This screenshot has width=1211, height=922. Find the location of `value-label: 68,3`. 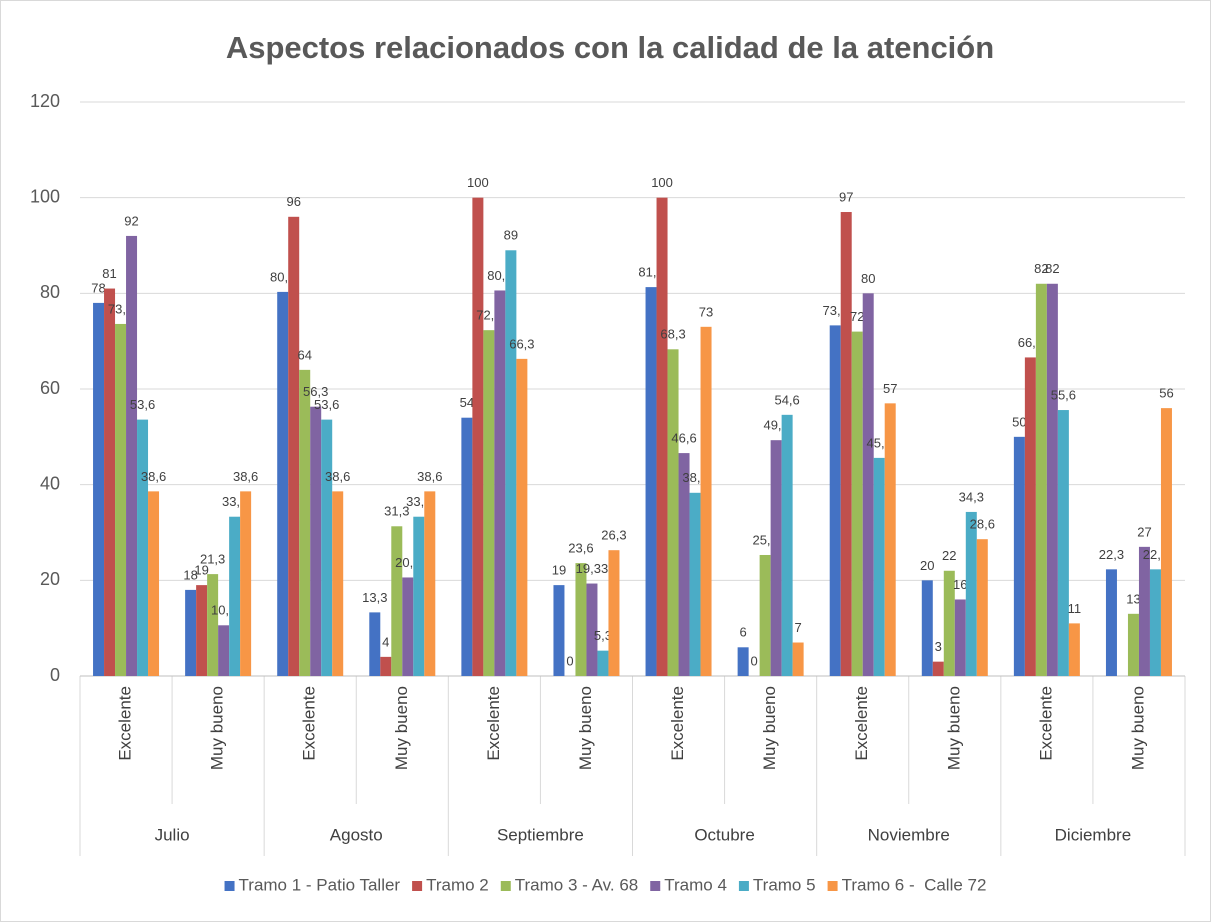

value-label: 68,3 is located at coordinates (672, 334).